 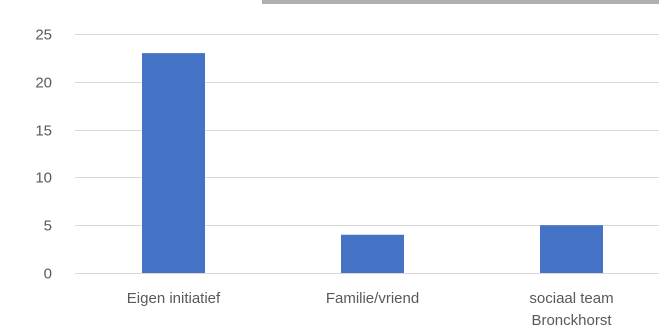 What do you see at coordinates (43, 83) in the screenshot?
I see `y-tick-label: 20` at bounding box center [43, 83].